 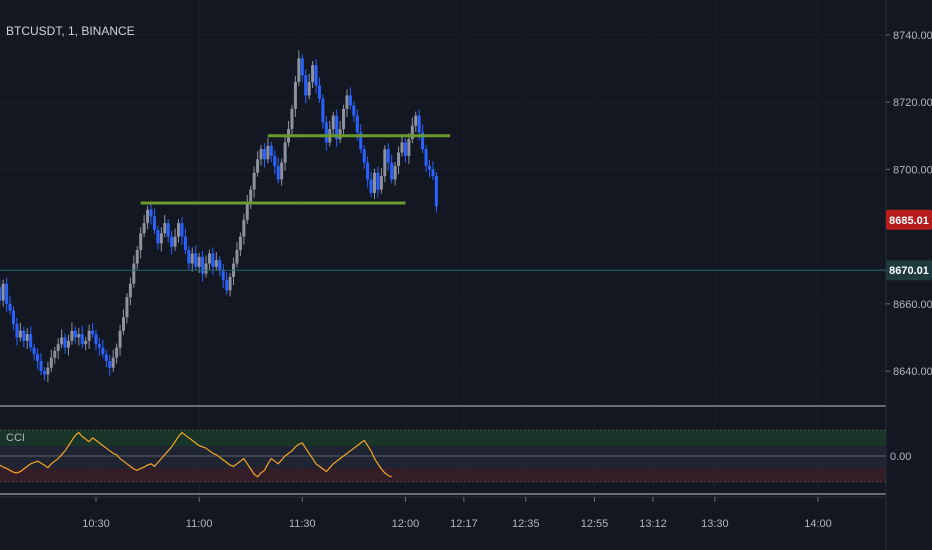 What do you see at coordinates (715, 524) in the screenshot?
I see `time-tick-label: 13:30` at bounding box center [715, 524].